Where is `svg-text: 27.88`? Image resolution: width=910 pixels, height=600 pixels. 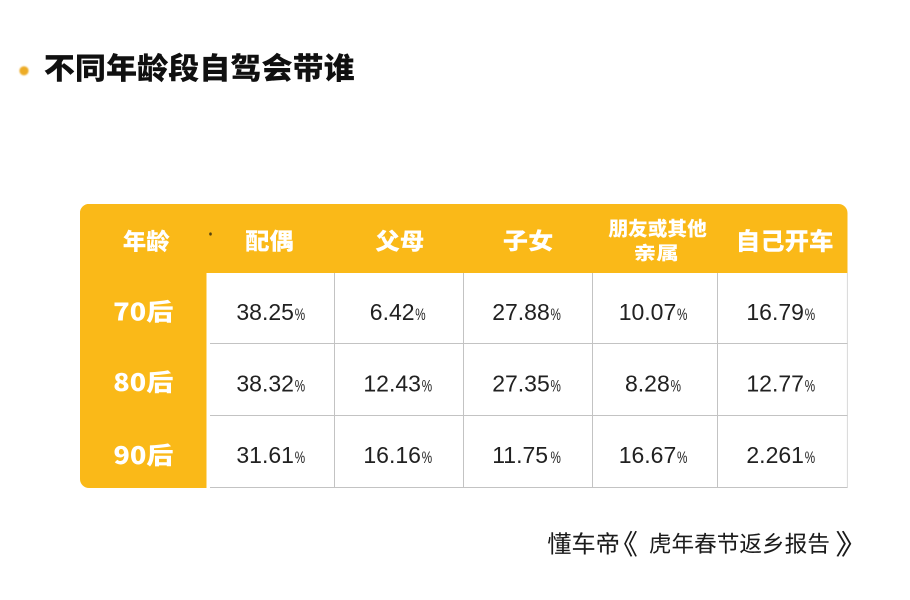 svg-text: 27.88 is located at coordinates (521, 312).